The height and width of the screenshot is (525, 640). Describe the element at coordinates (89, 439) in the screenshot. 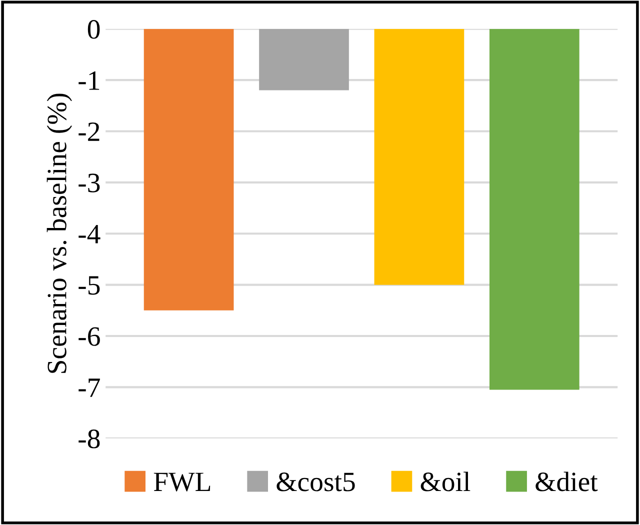

I see `y-tick-label: -8` at that location.